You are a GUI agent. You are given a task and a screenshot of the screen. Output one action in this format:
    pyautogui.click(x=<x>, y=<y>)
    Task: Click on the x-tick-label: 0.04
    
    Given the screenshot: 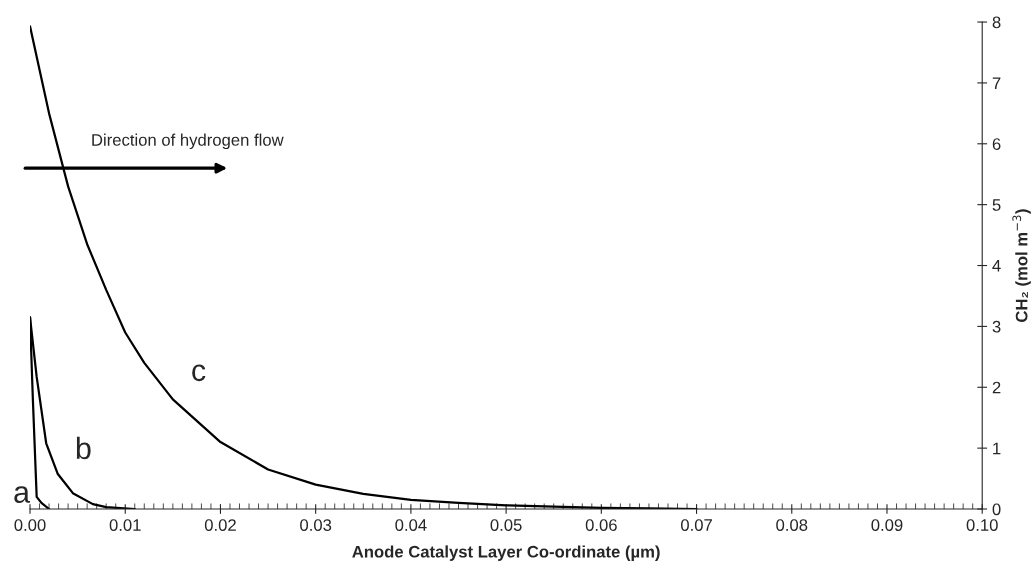 What is the action you would take?
    pyautogui.click(x=411, y=525)
    